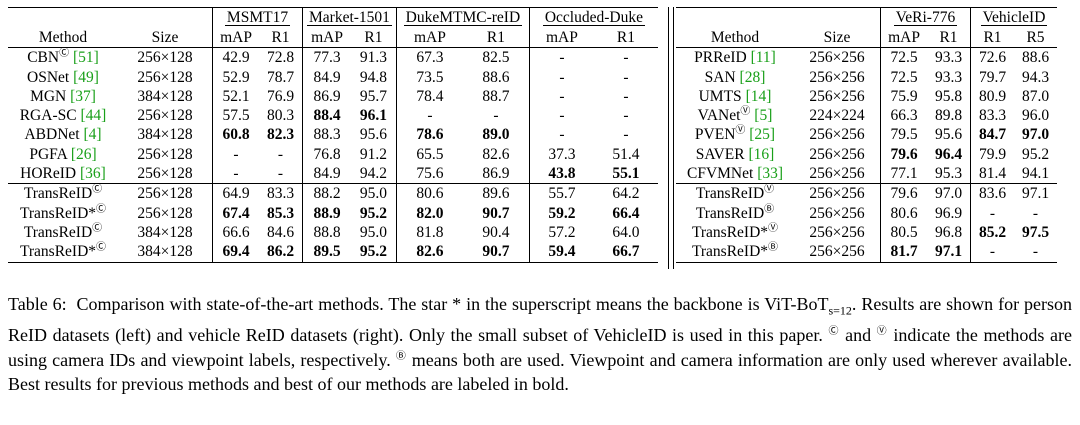 The image size is (1080, 425). Describe the element at coordinates (236, 77) in the screenshot. I see `value-cell: 52.9` at that location.